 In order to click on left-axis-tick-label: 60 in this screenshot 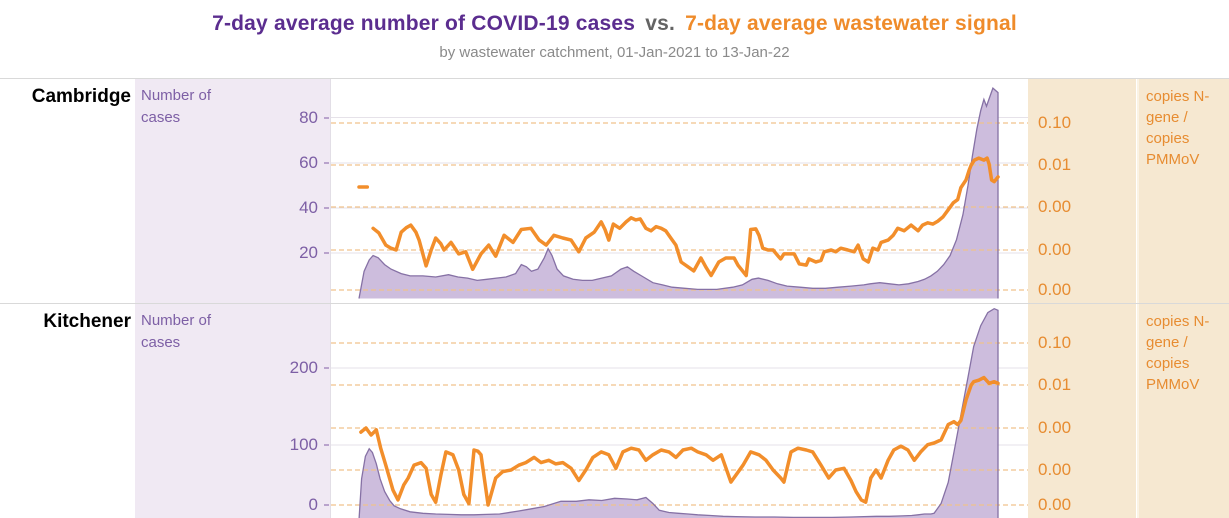, I will do `click(308, 162)`.